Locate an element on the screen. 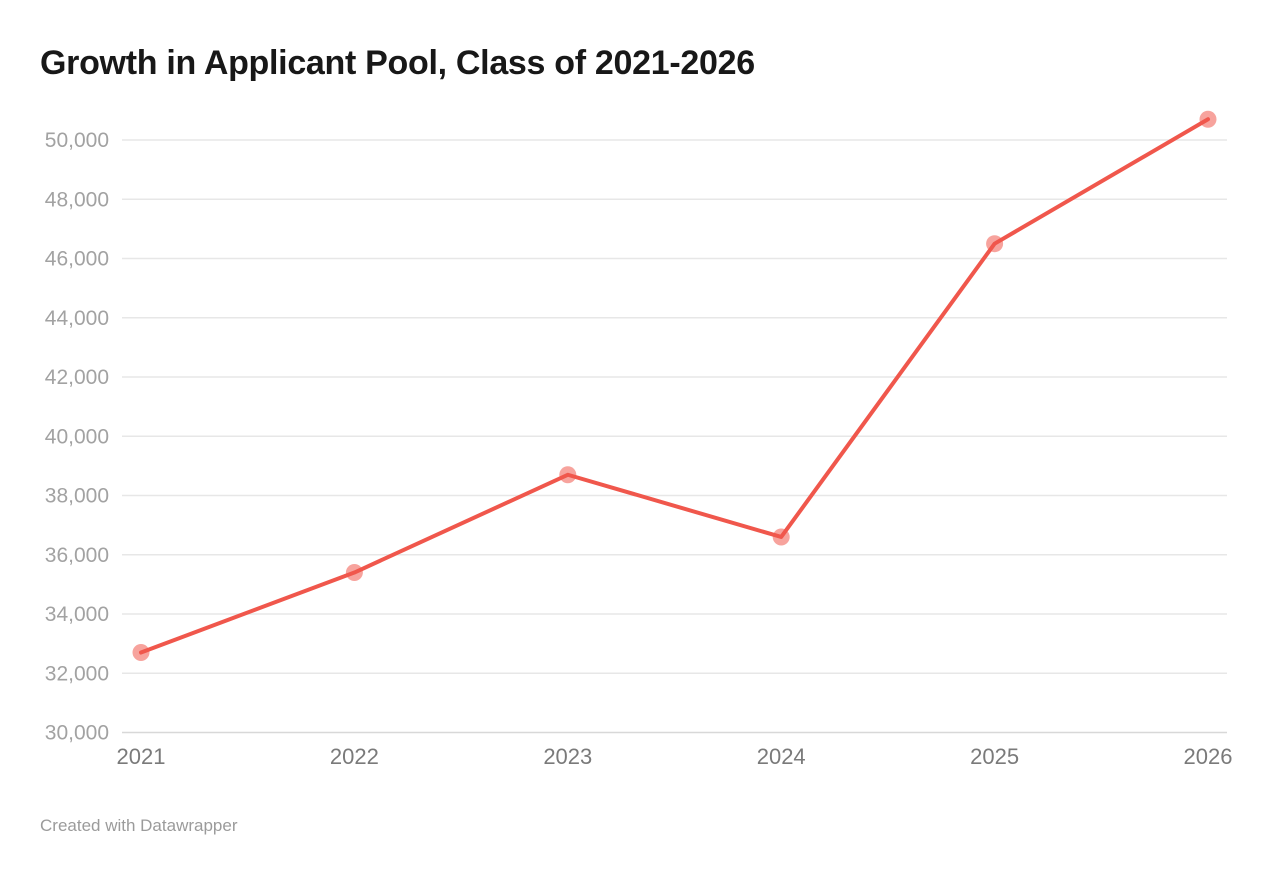 Image resolution: width=1276 pixels, height=876 pixels. data-point-2026 is located at coordinates (1208, 119).